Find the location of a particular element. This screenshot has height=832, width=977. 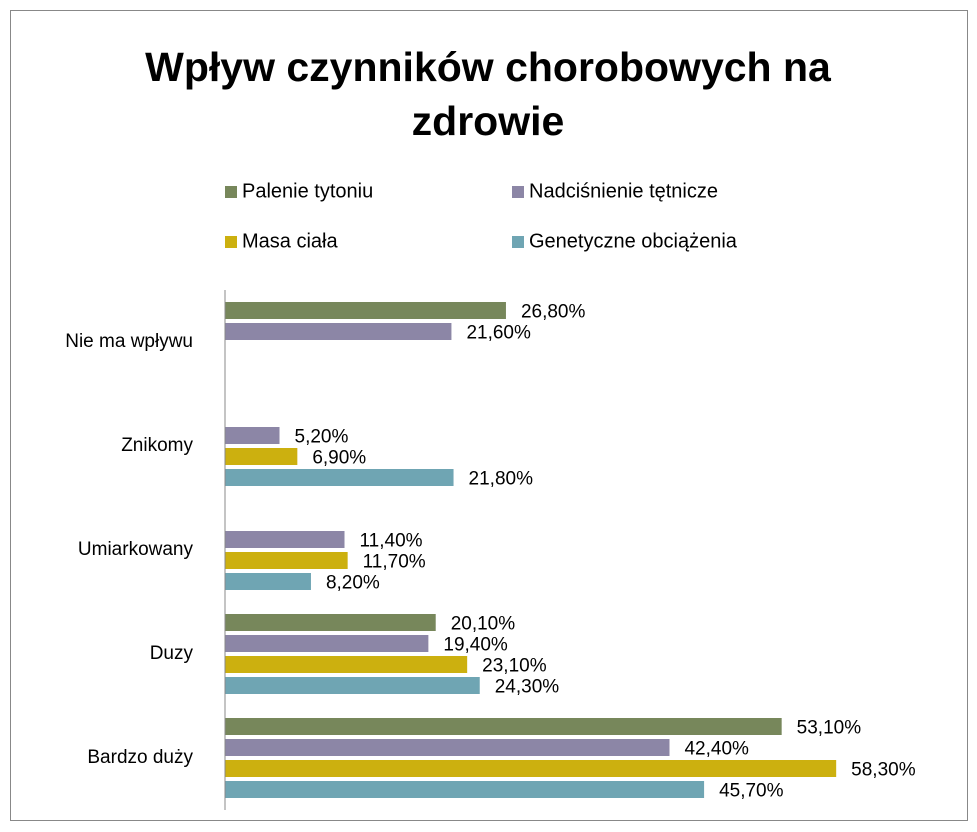

data-label: 11,40% is located at coordinates (391, 541).